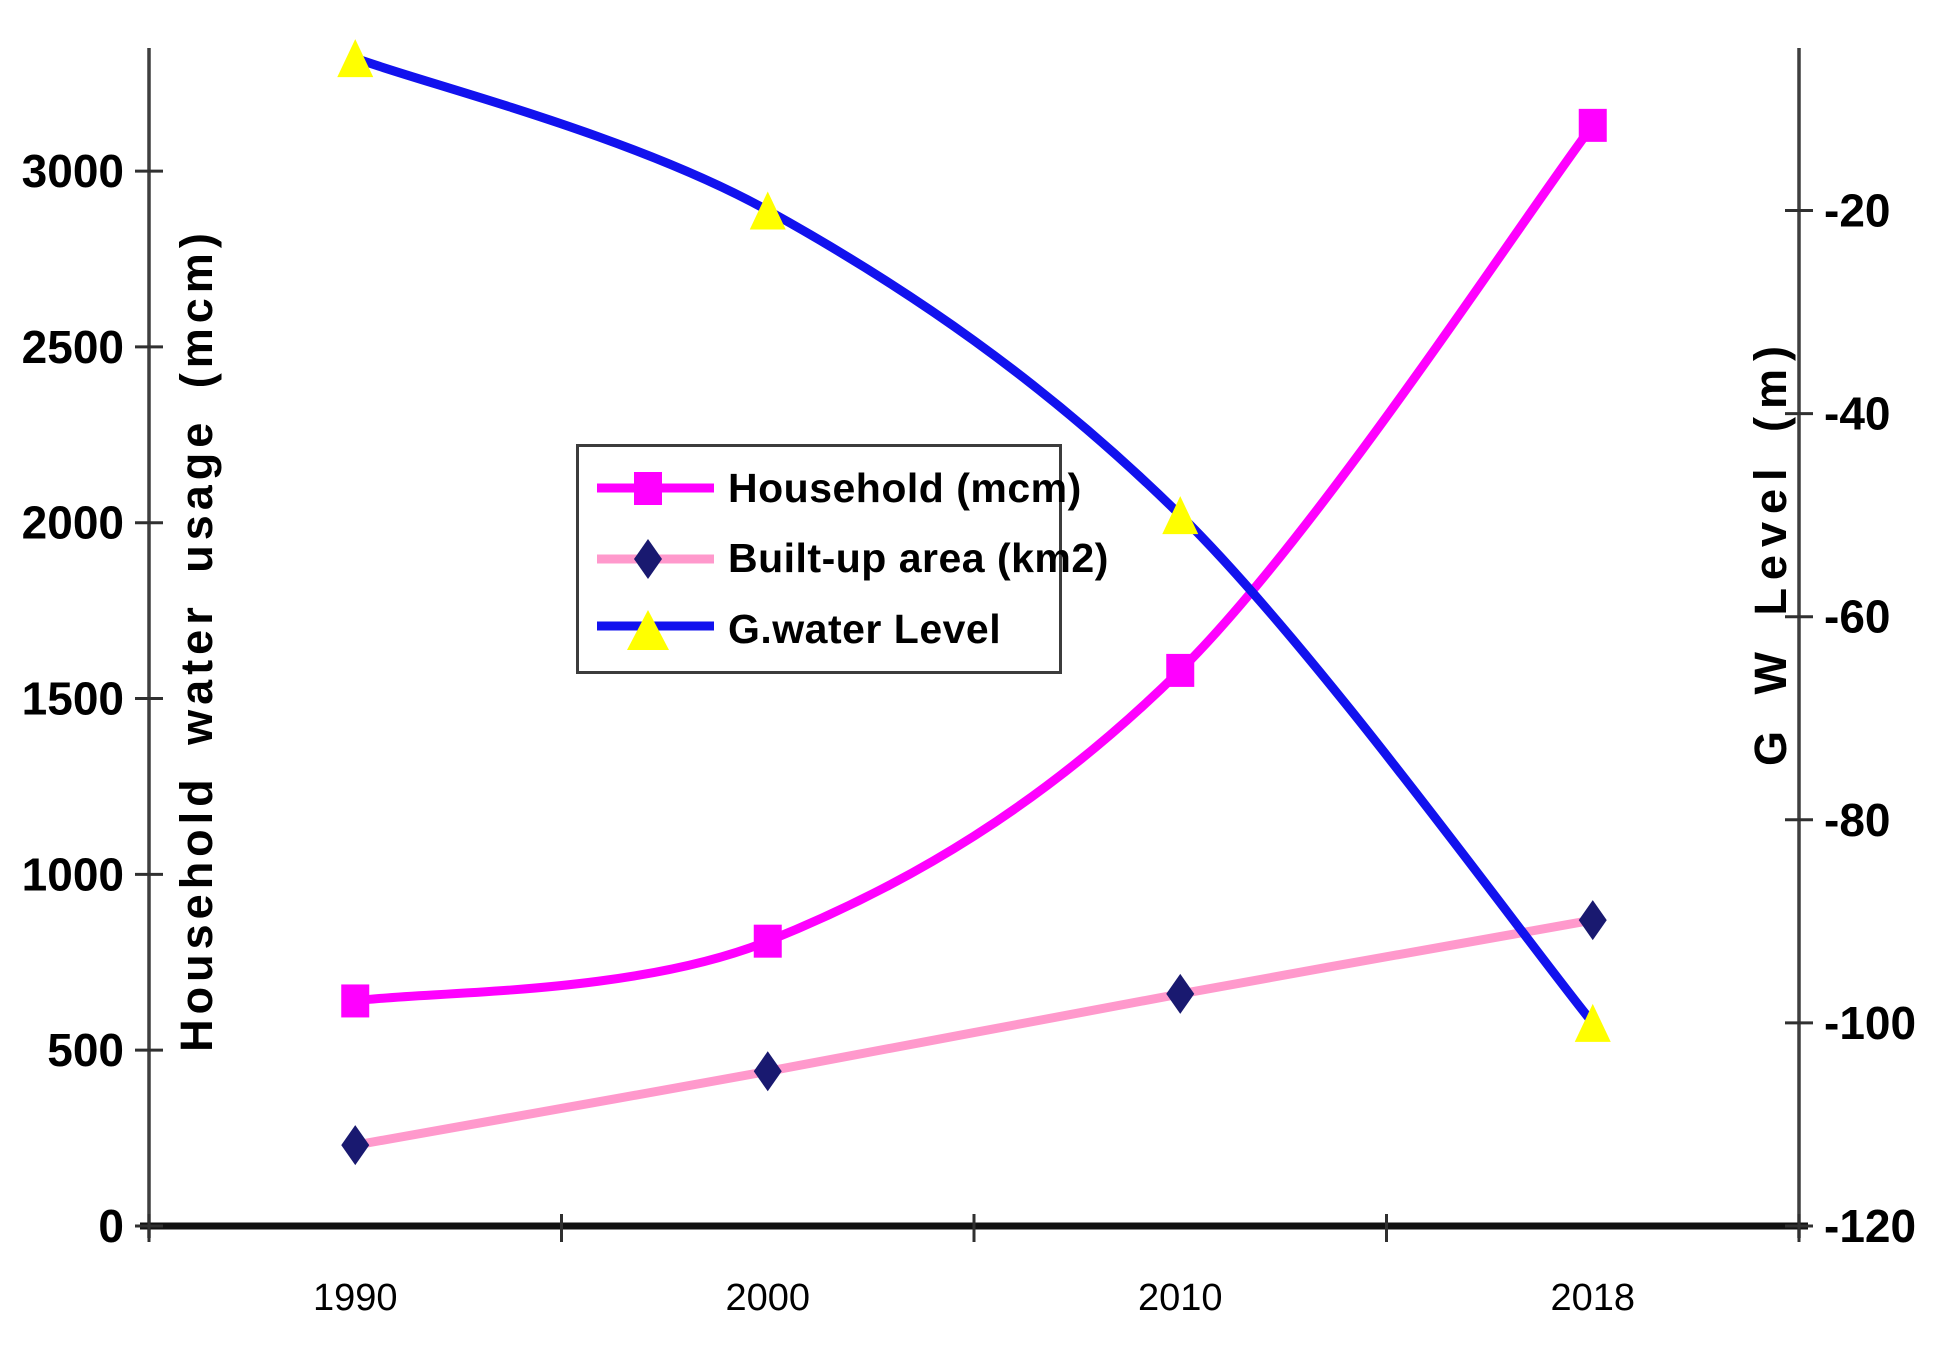 The height and width of the screenshot is (1353, 1946). What do you see at coordinates (355, 1298) in the screenshot?
I see `x-axis-year-label: 1990` at bounding box center [355, 1298].